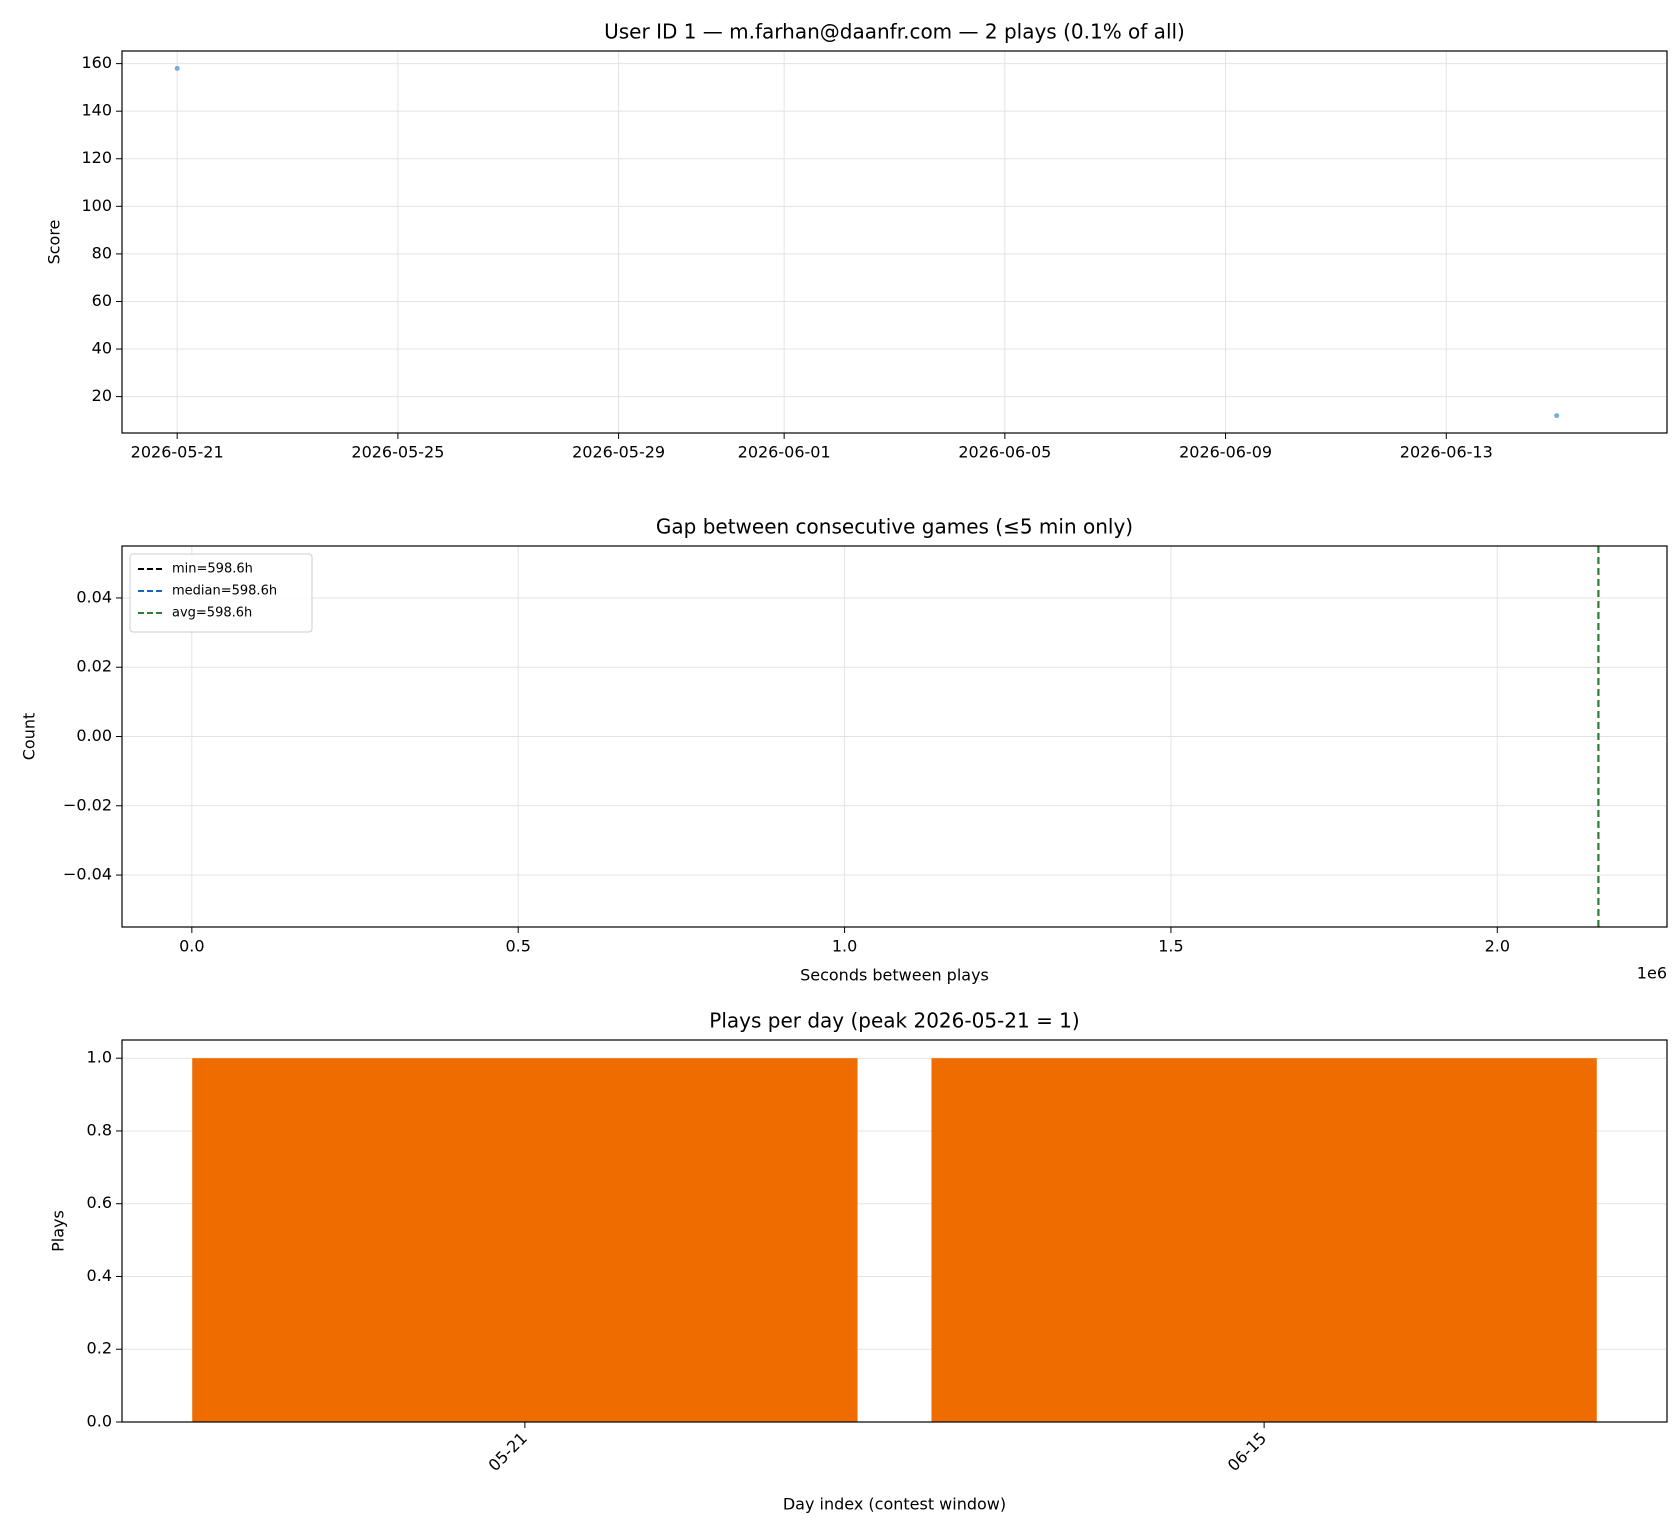 The height and width of the screenshot is (1540, 1680). Describe the element at coordinates (99, 1348) in the screenshot. I see `y-tick-label: 0.2` at that location.